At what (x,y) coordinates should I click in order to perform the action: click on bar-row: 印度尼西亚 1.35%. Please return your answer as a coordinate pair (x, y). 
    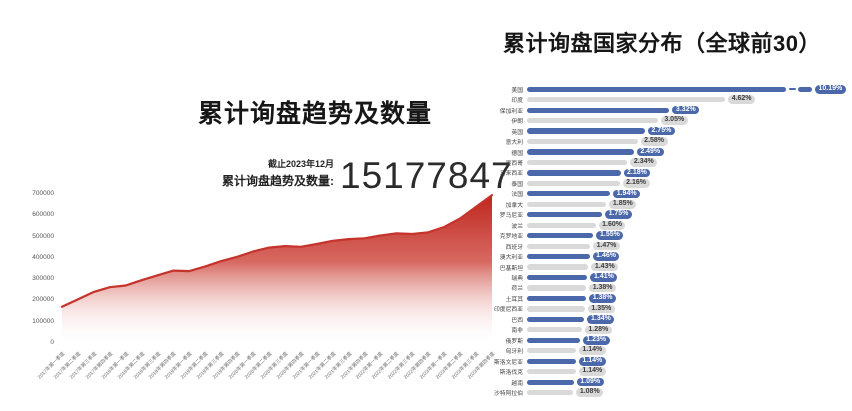
    Looking at the image, I should click on (530, 309).